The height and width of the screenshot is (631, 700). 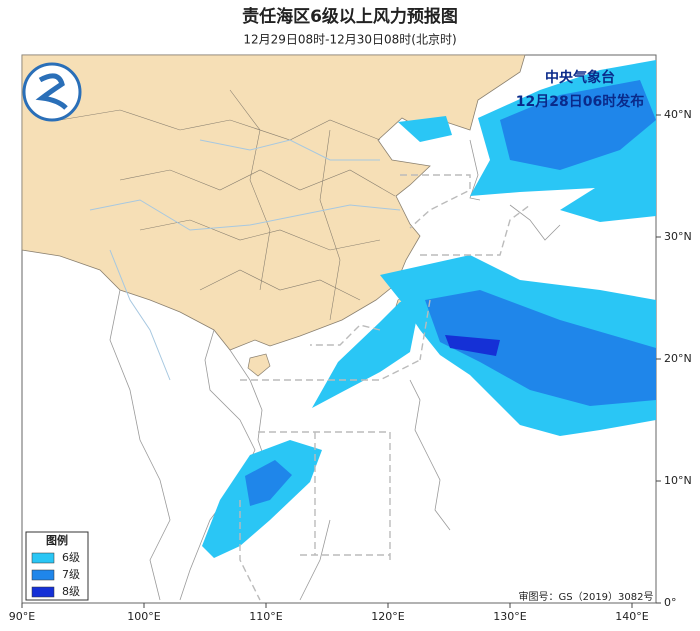 I want to click on hainan, so click(x=259, y=365).